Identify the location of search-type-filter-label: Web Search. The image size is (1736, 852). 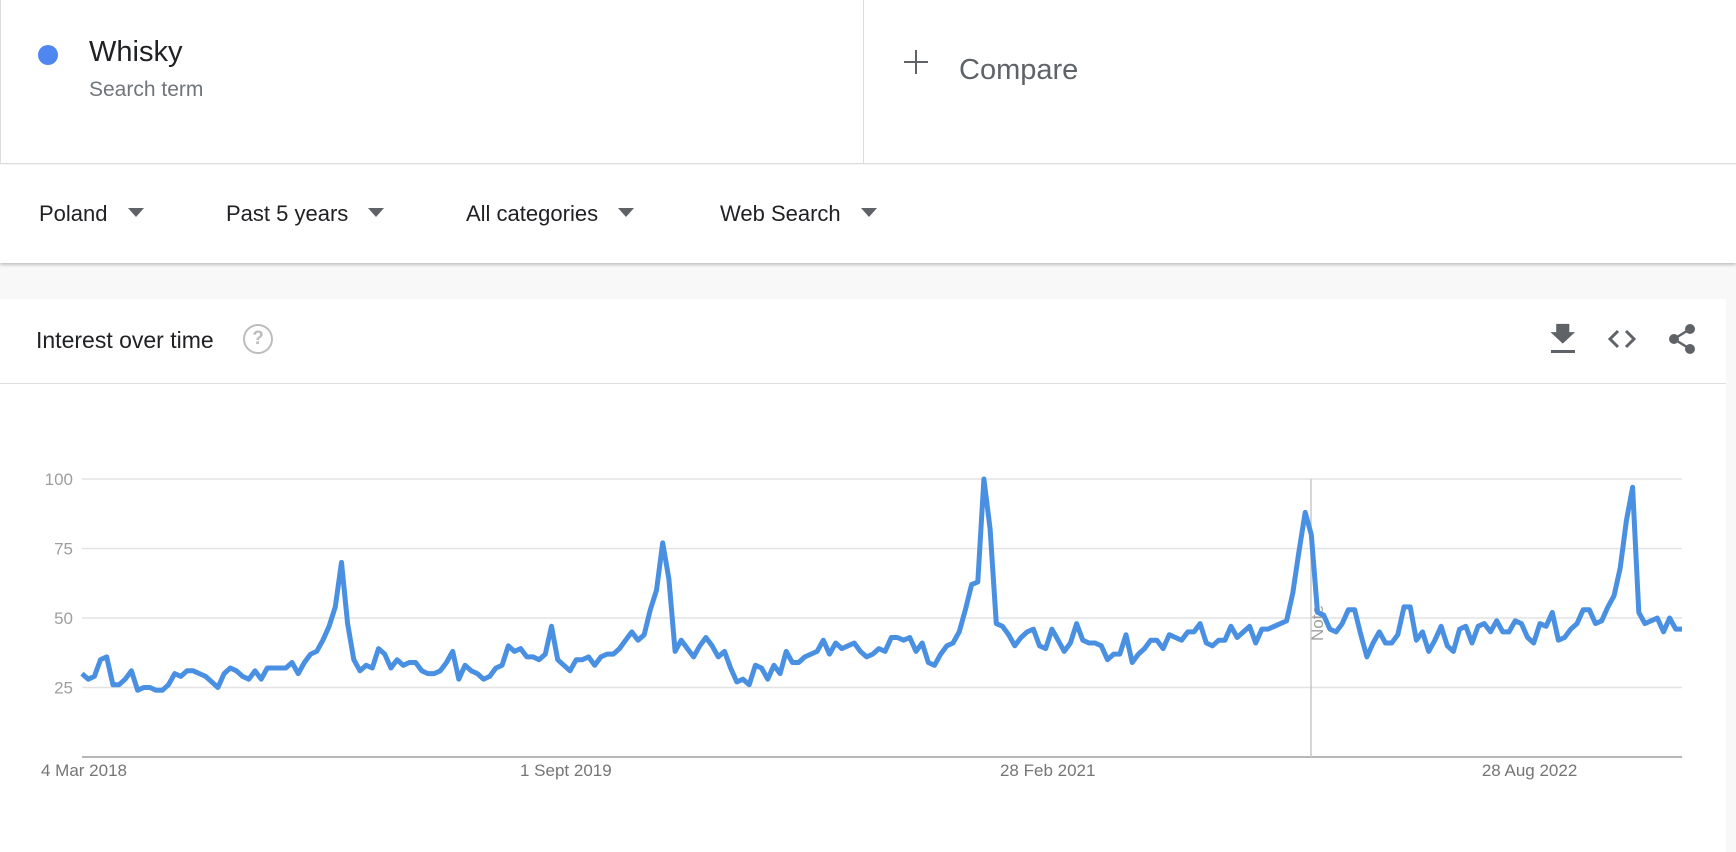
(780, 213).